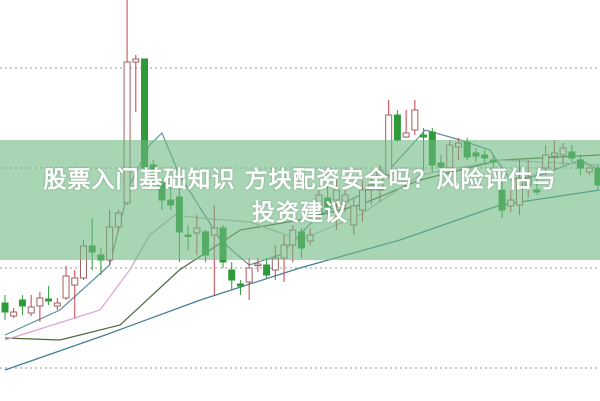 This screenshot has width=600, height=401. I want to click on title-line-1: 股票入门基础知识 方块配资安全吗？风险评估与, so click(300, 180).